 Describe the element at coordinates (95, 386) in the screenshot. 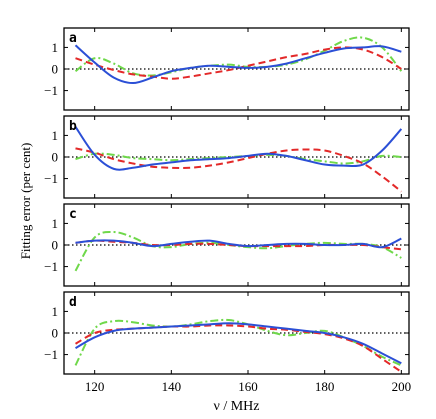

I see `x-tick-label: 120` at that location.